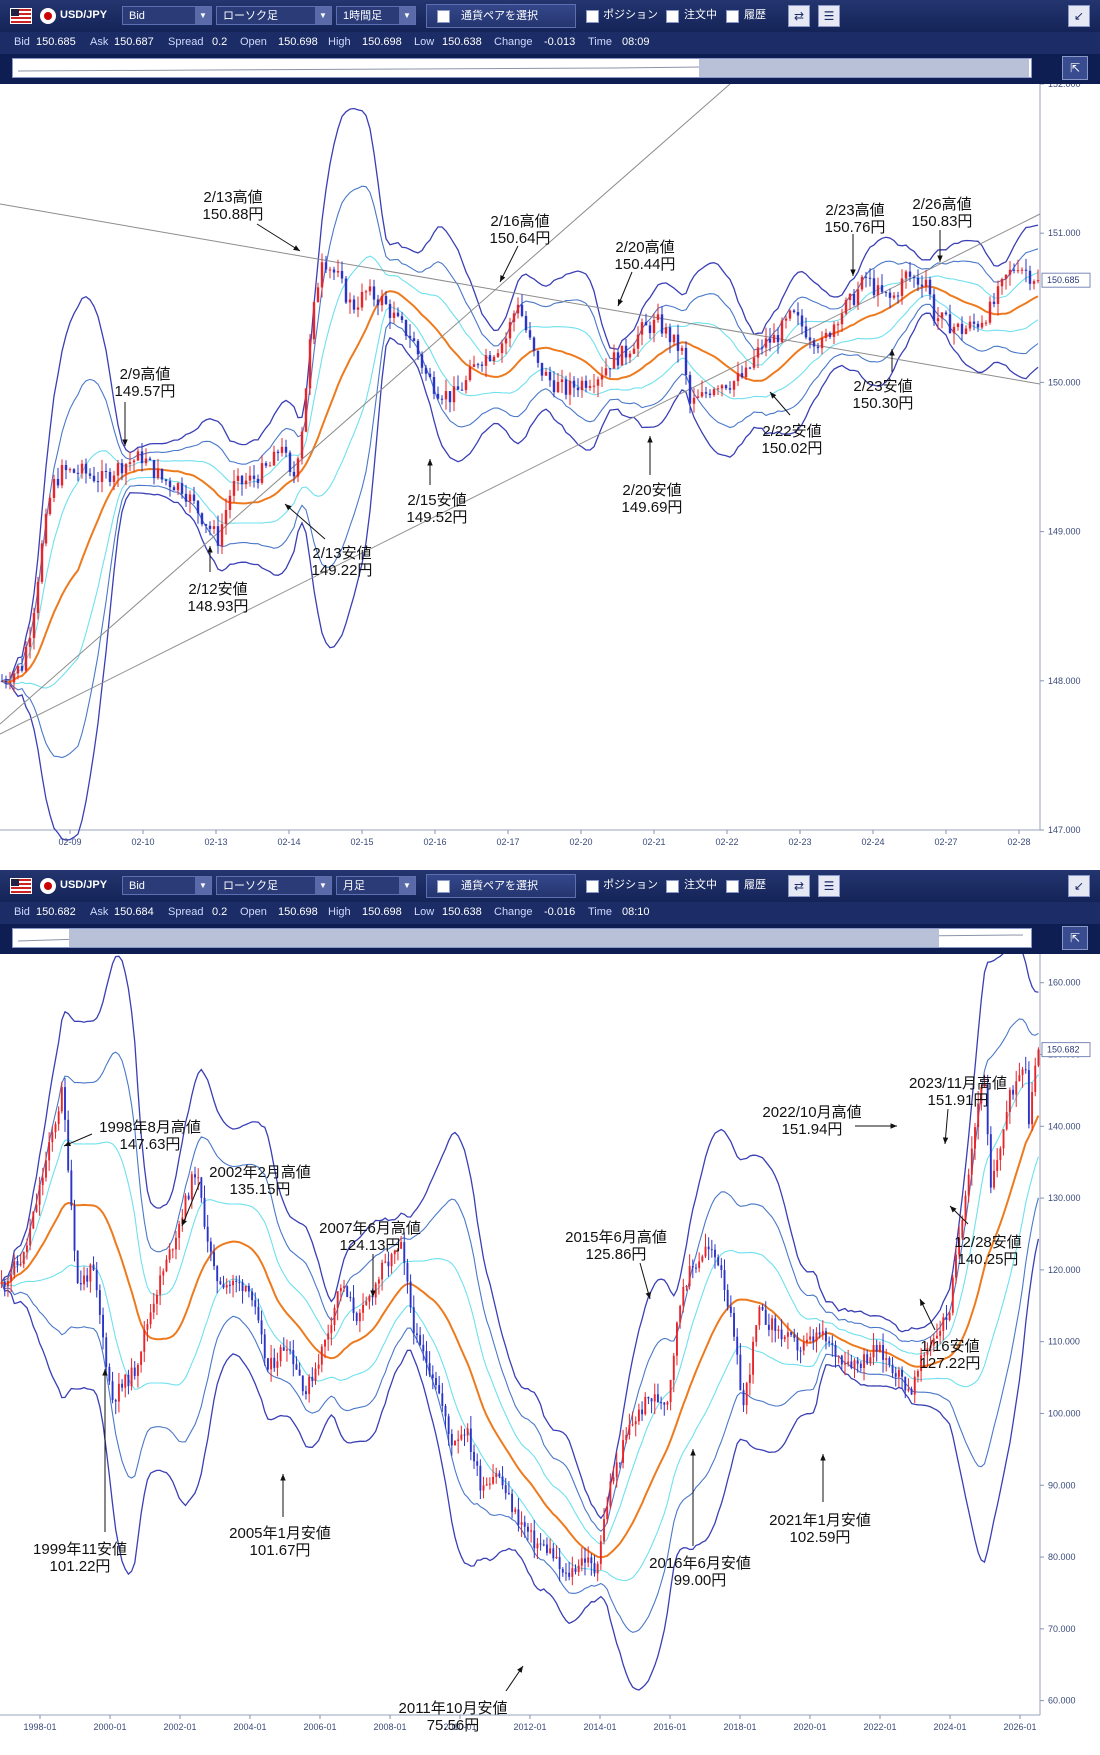 This screenshot has height=1755, width=1100. What do you see at coordinates (342, 570) in the screenshot?
I see `annotation-value: 149.22円` at bounding box center [342, 570].